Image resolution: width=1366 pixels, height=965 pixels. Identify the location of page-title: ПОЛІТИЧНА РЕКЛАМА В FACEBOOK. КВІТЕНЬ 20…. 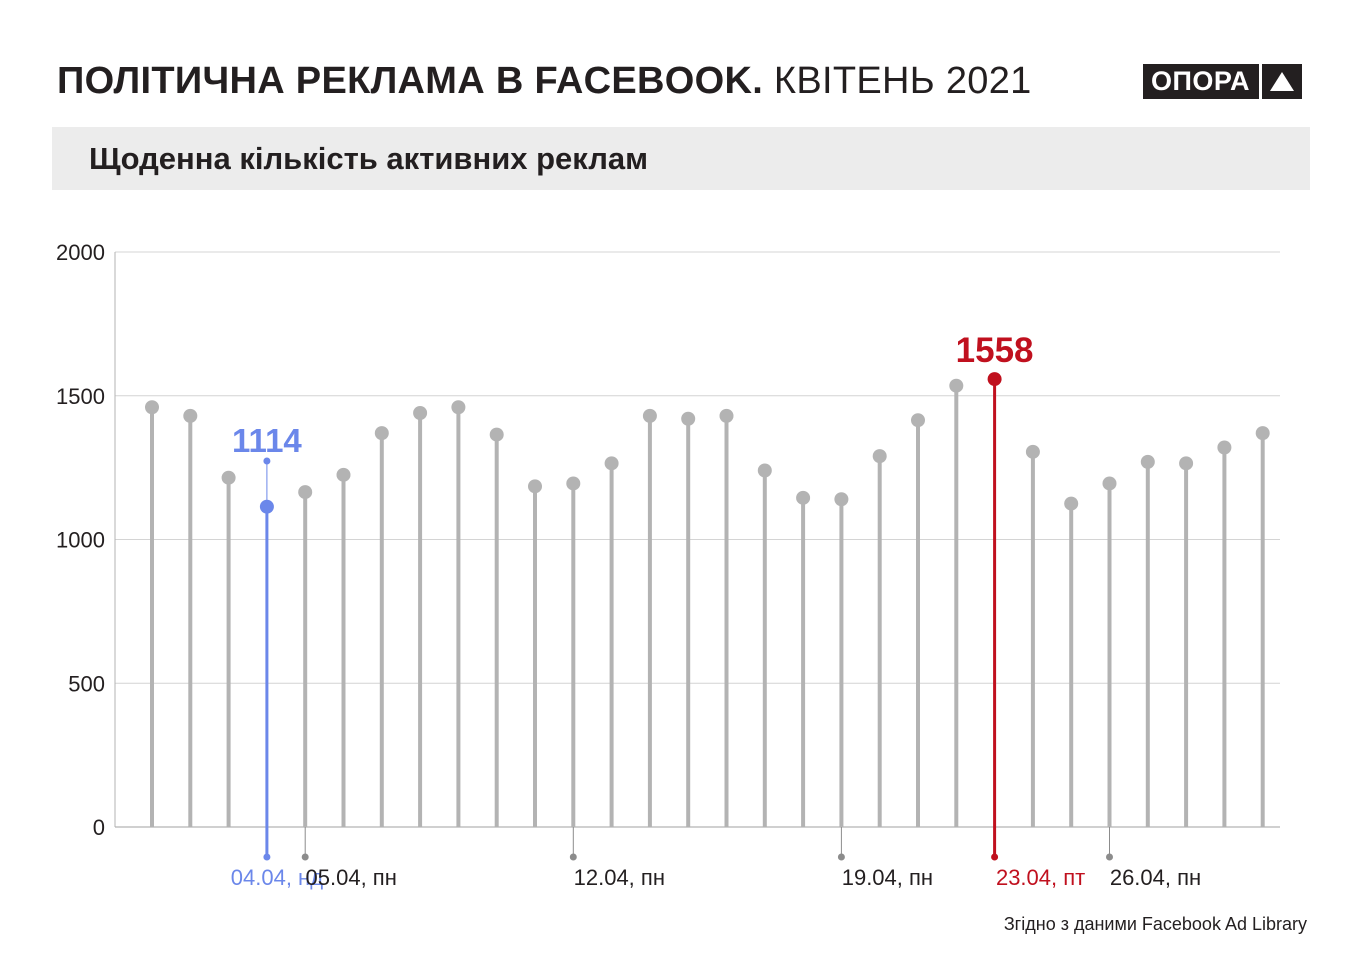
(544, 81).